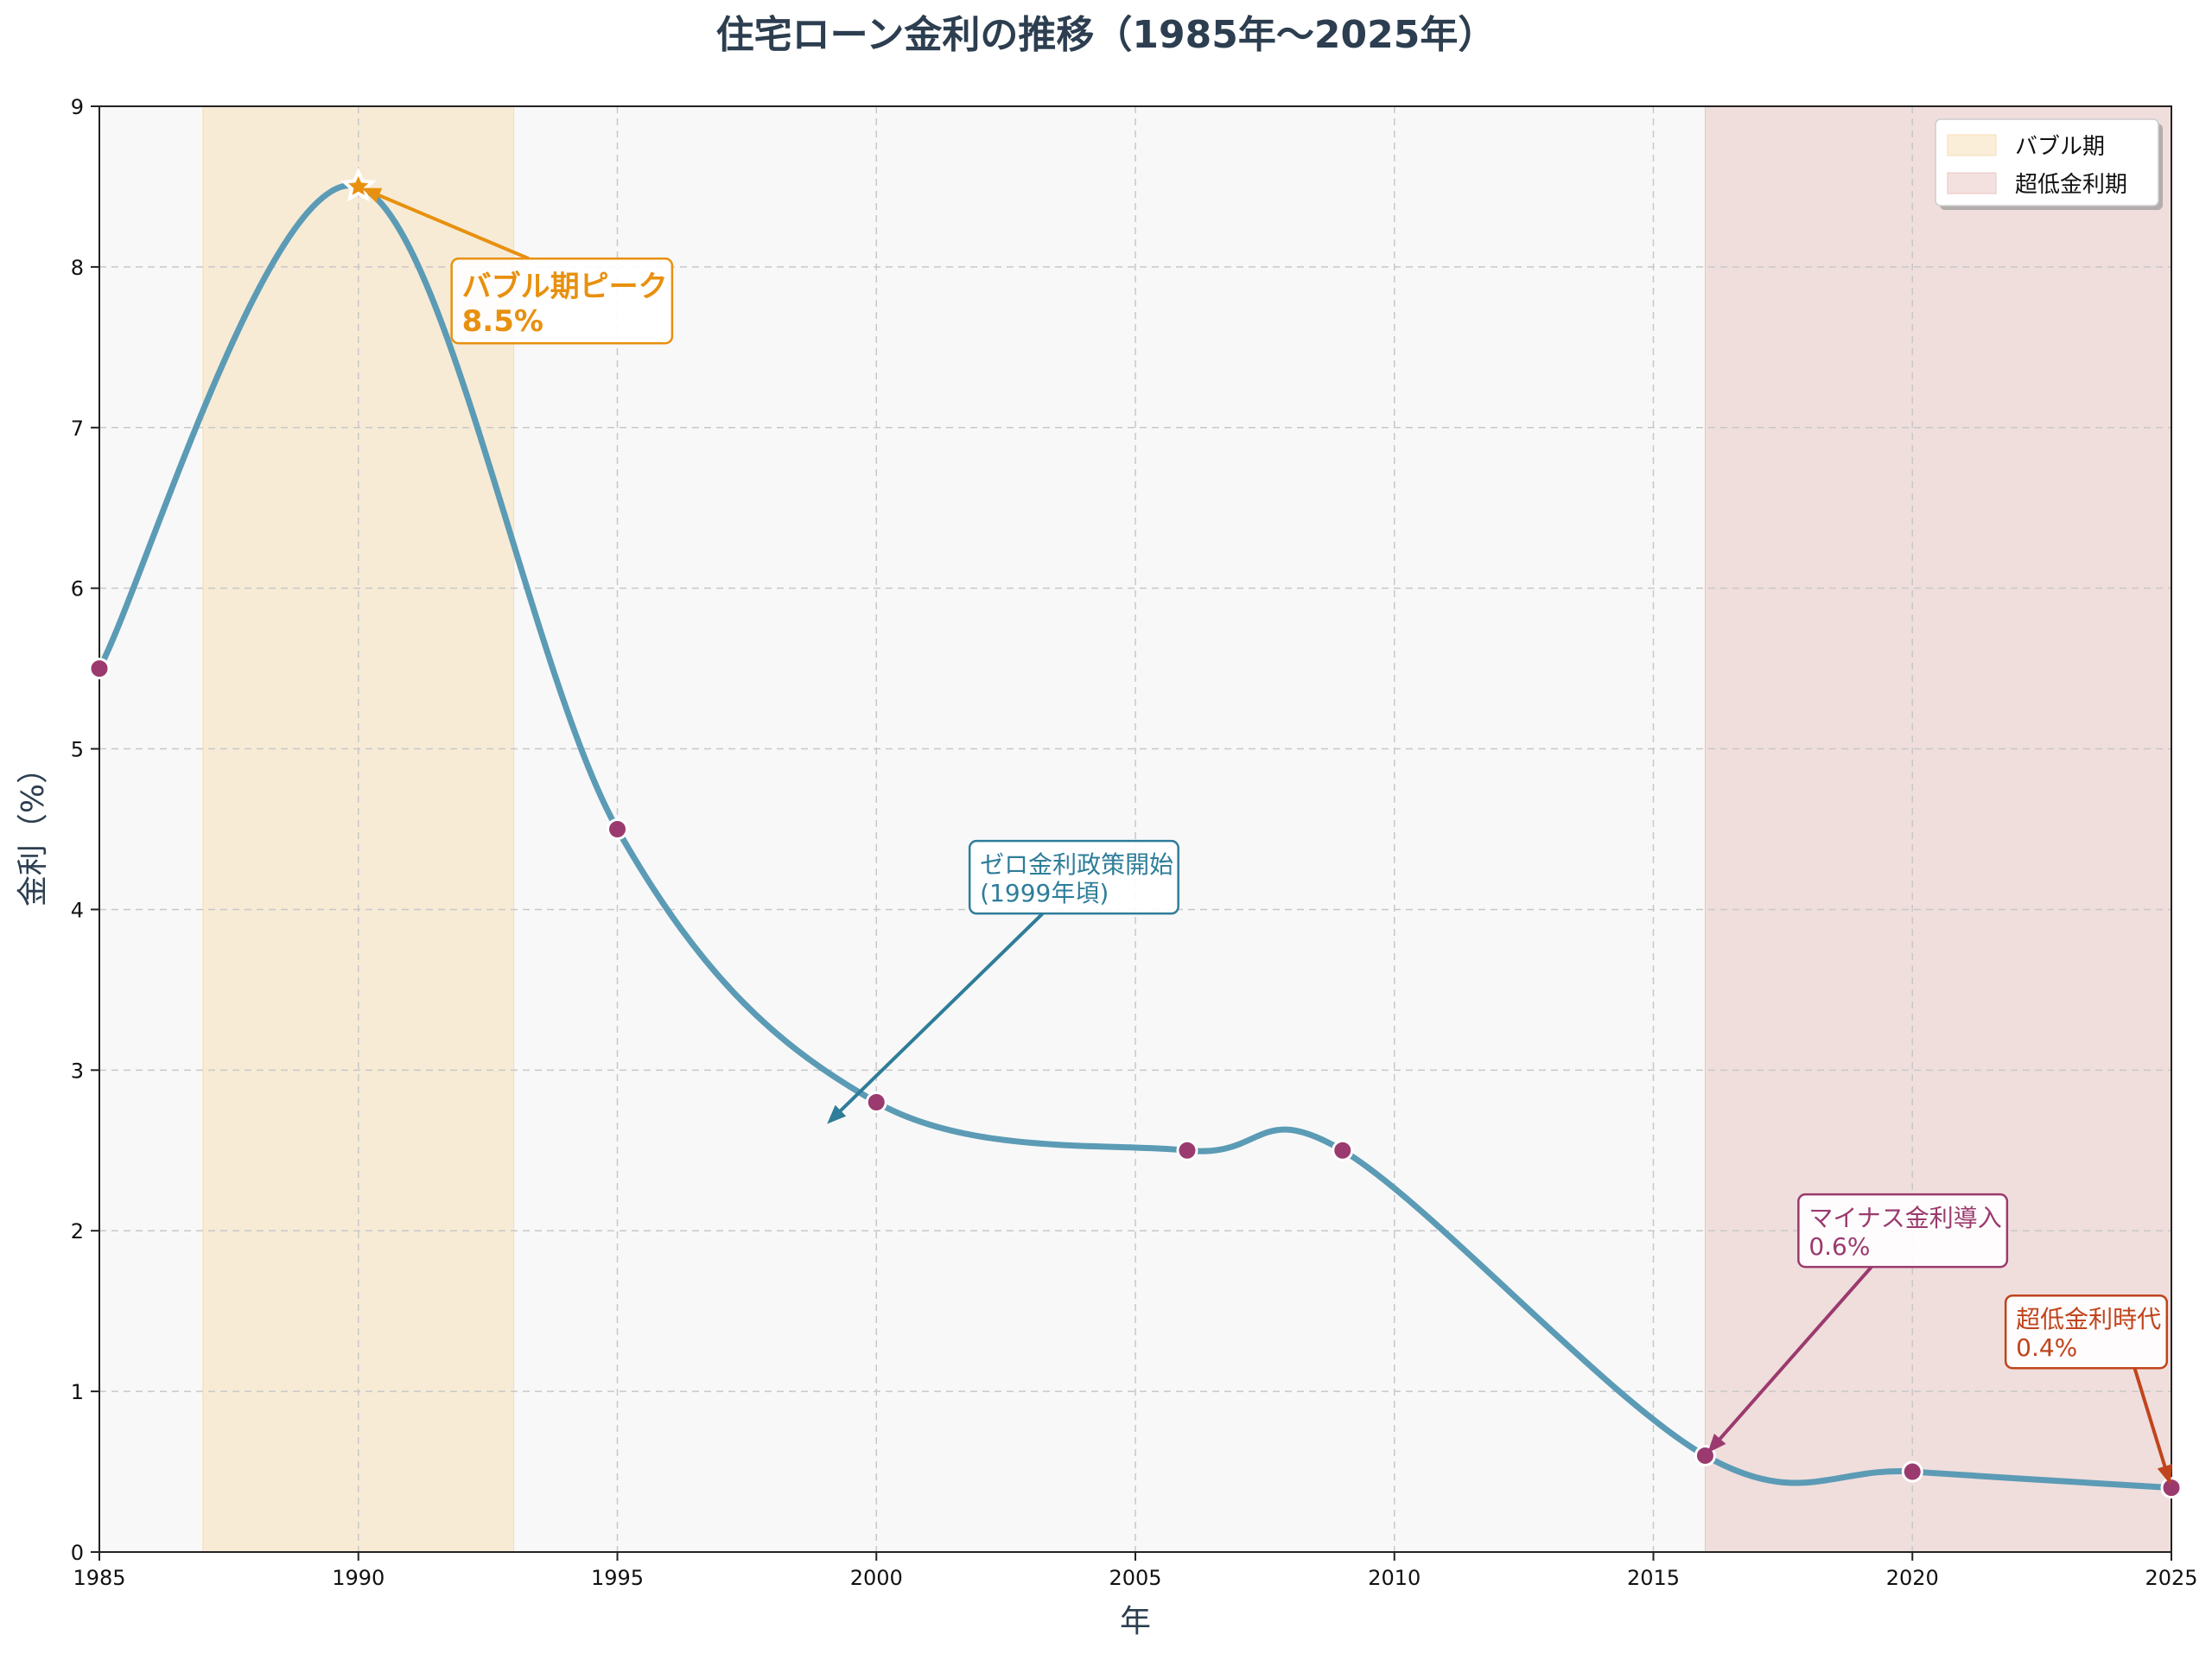 Image resolution: width=2212 pixels, height=1654 pixels. What do you see at coordinates (77, 1392) in the screenshot?
I see `y-tick-label-1: 1` at bounding box center [77, 1392].